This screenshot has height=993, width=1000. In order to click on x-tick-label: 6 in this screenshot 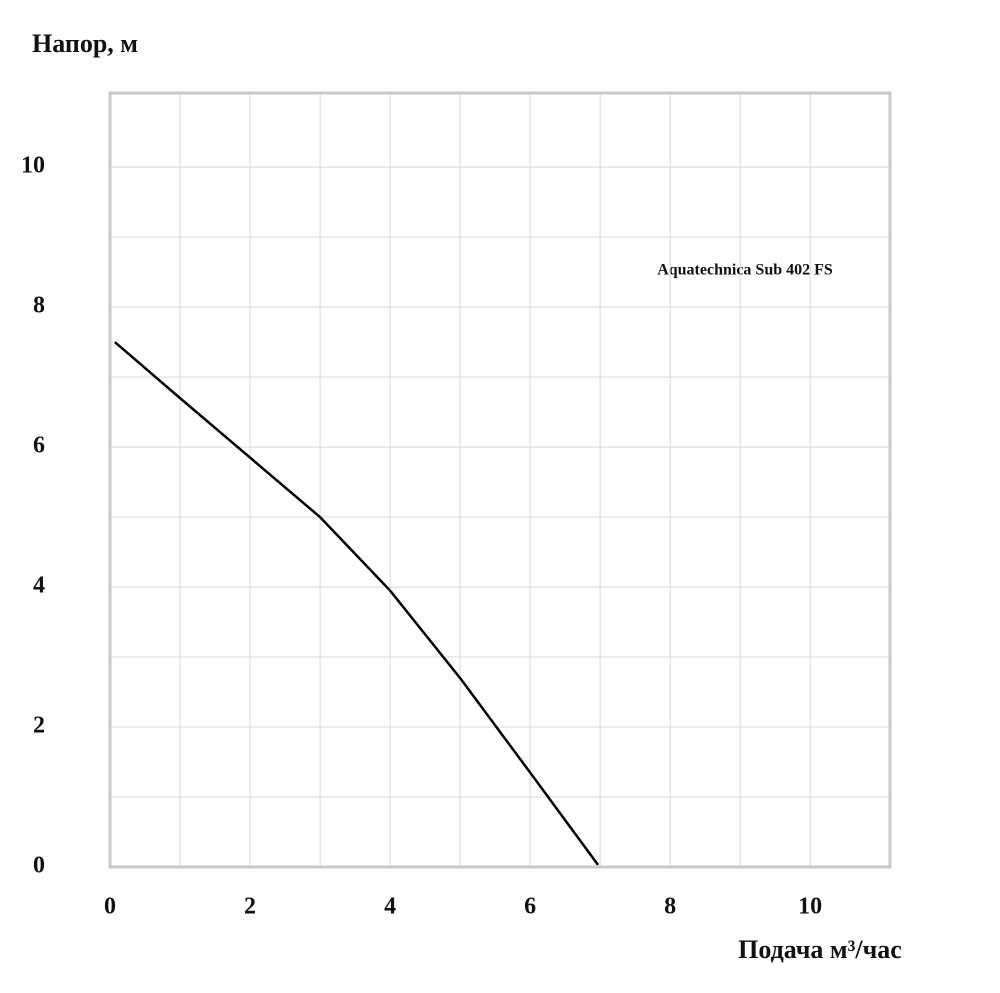, I will do `click(530, 907)`.